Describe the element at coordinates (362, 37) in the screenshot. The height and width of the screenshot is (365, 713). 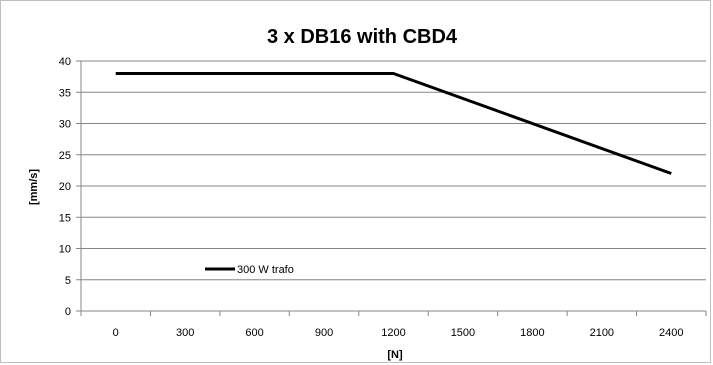
I see `chart-title: 3 x DB16 with CBD4` at that location.